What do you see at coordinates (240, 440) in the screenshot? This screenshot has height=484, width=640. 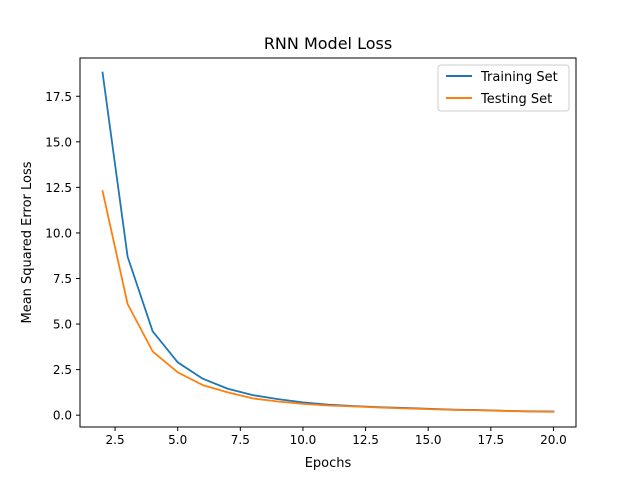 I see `x-tick-label: 7.5` at bounding box center [240, 440].